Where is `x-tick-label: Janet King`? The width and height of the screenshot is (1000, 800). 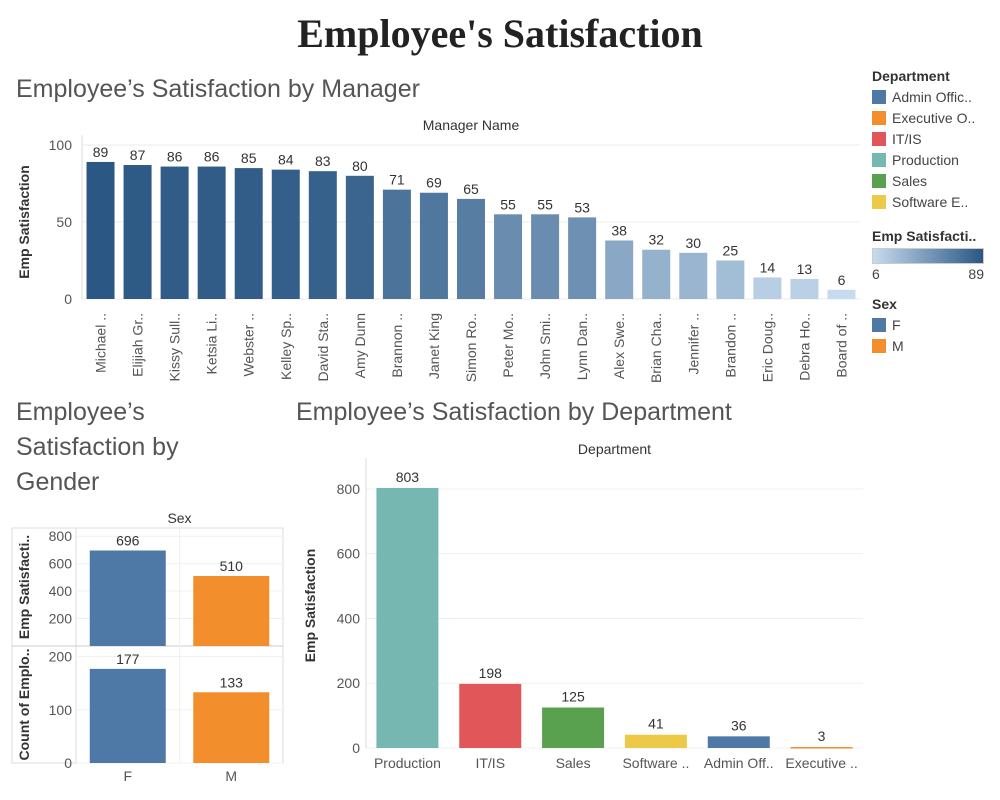 x-tick-label: Janet King is located at coordinates (434, 346).